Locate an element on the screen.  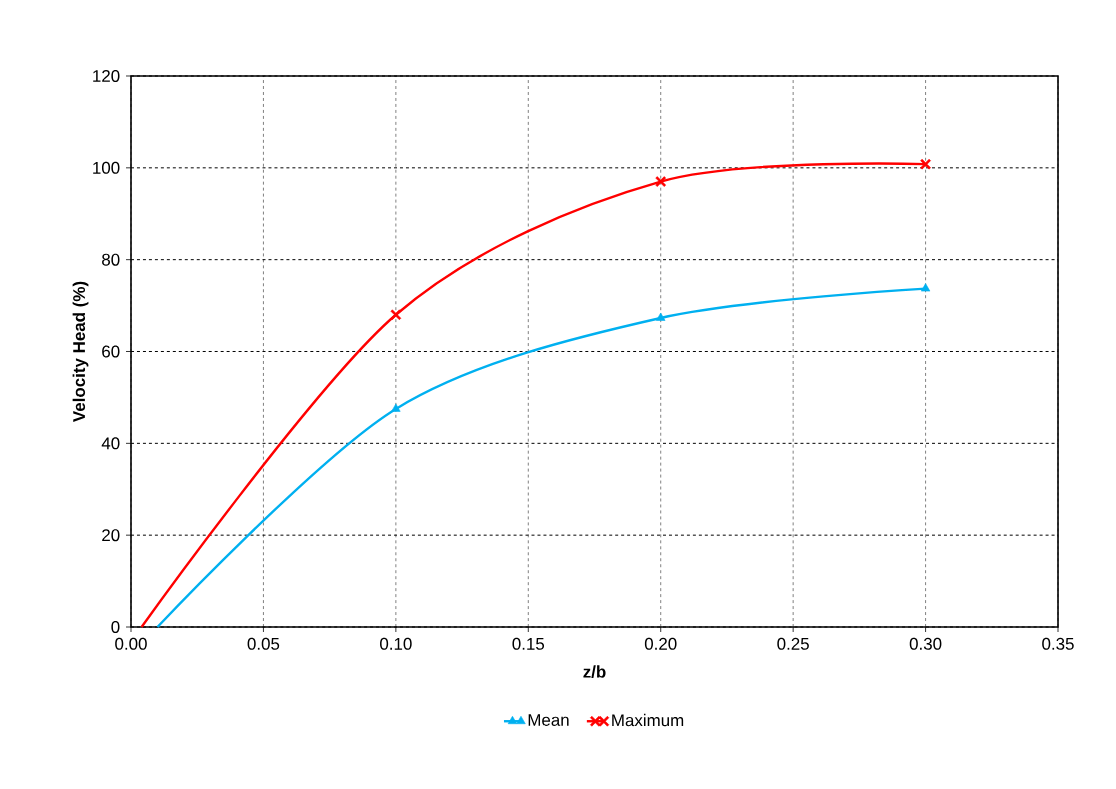
y-tick-label: 20 is located at coordinates (111, 535).